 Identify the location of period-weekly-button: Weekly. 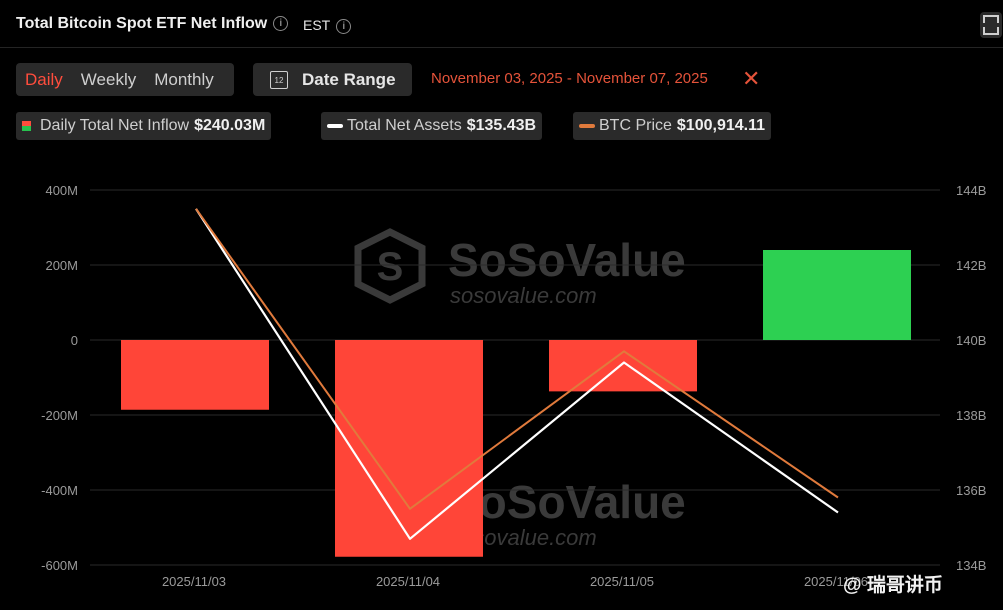
(108, 79).